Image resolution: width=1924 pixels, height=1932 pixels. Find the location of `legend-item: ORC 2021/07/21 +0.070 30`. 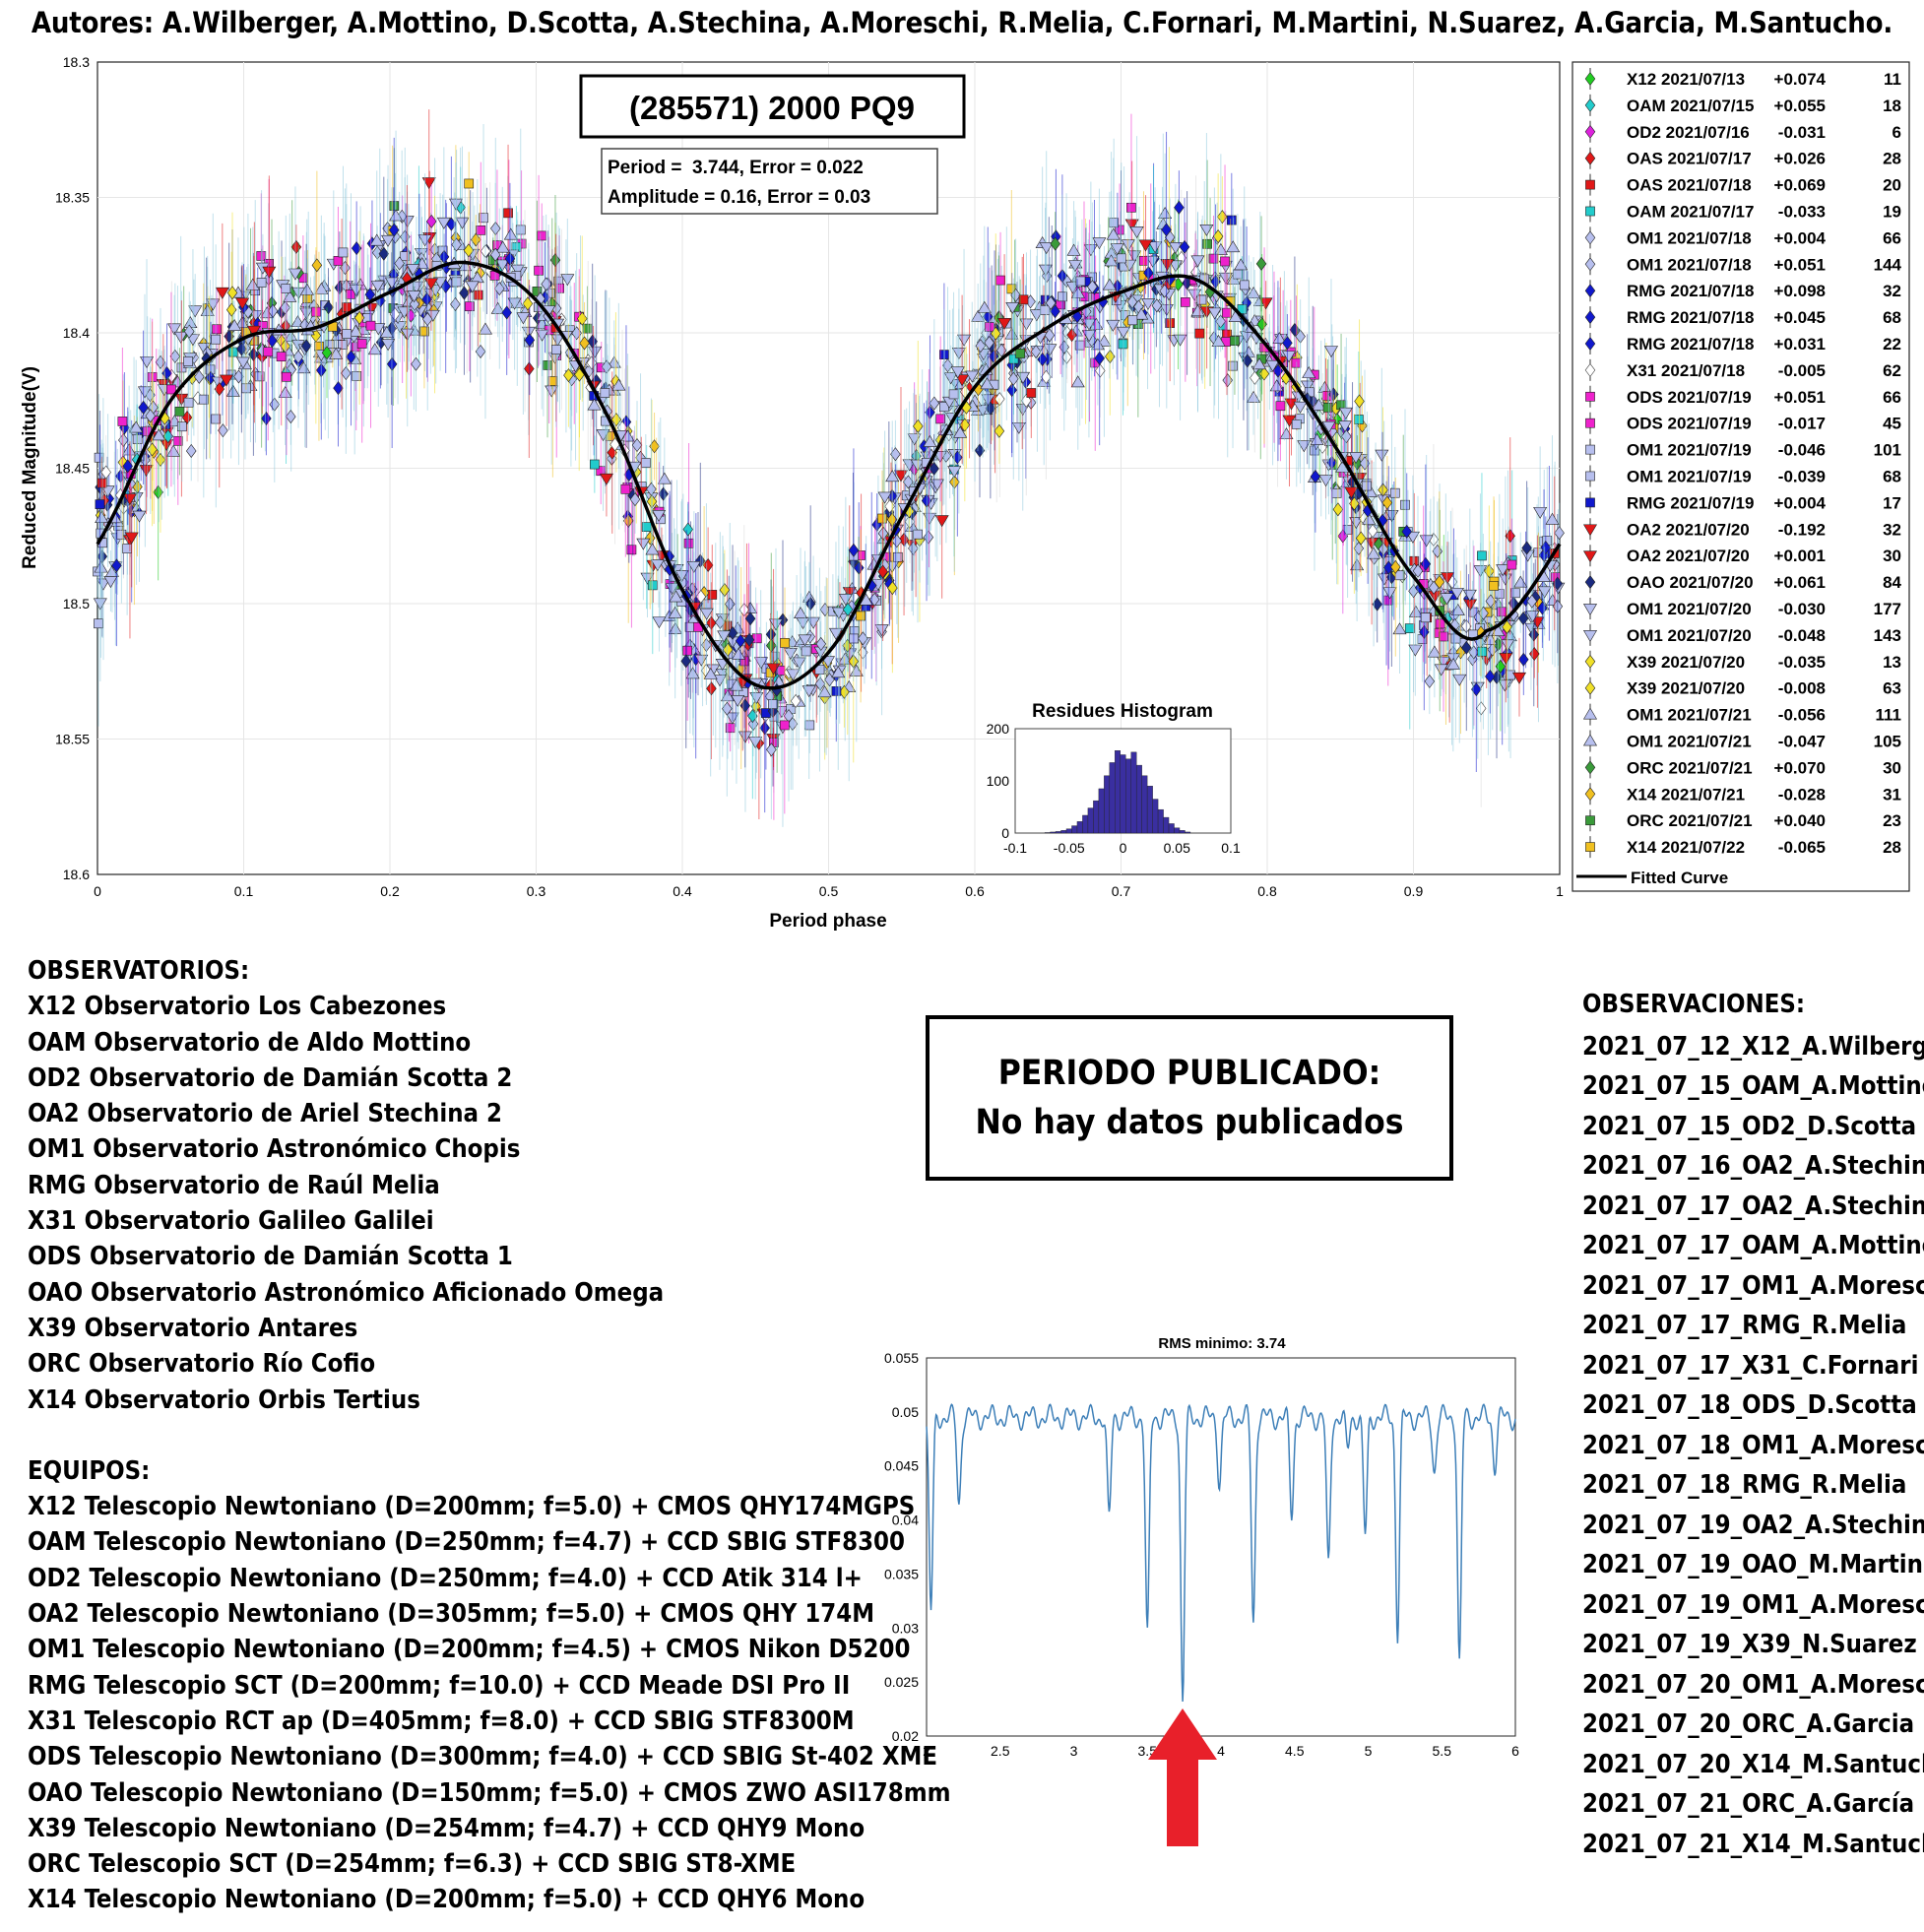

legend-item: ORC 2021/07/21 +0.070 30 is located at coordinates (1742, 767).